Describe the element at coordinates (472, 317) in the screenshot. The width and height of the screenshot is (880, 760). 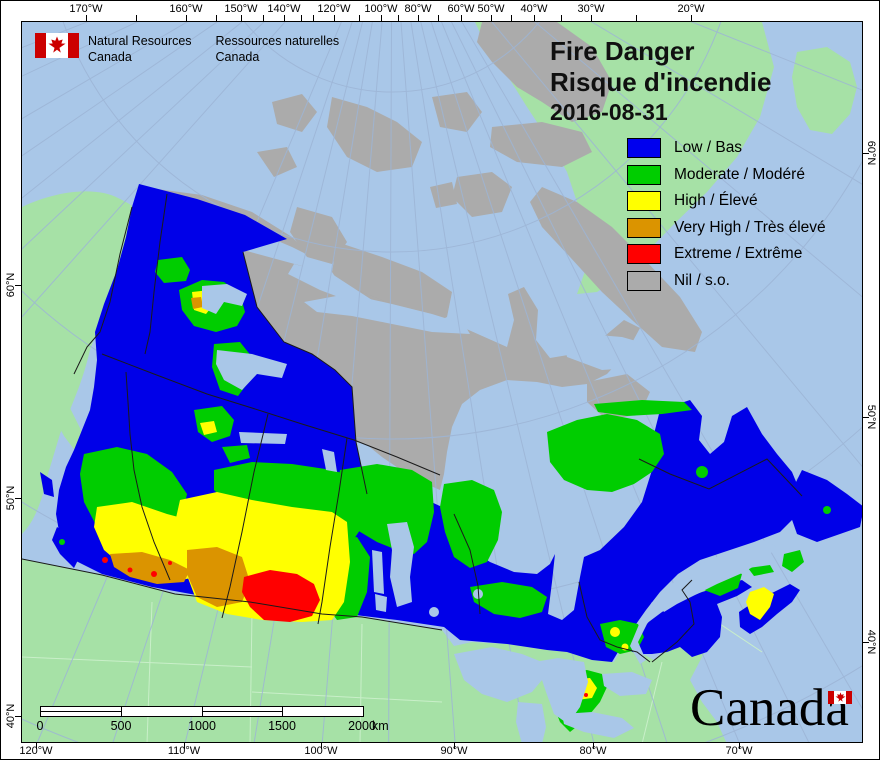
I see `arctic-inlets` at that location.